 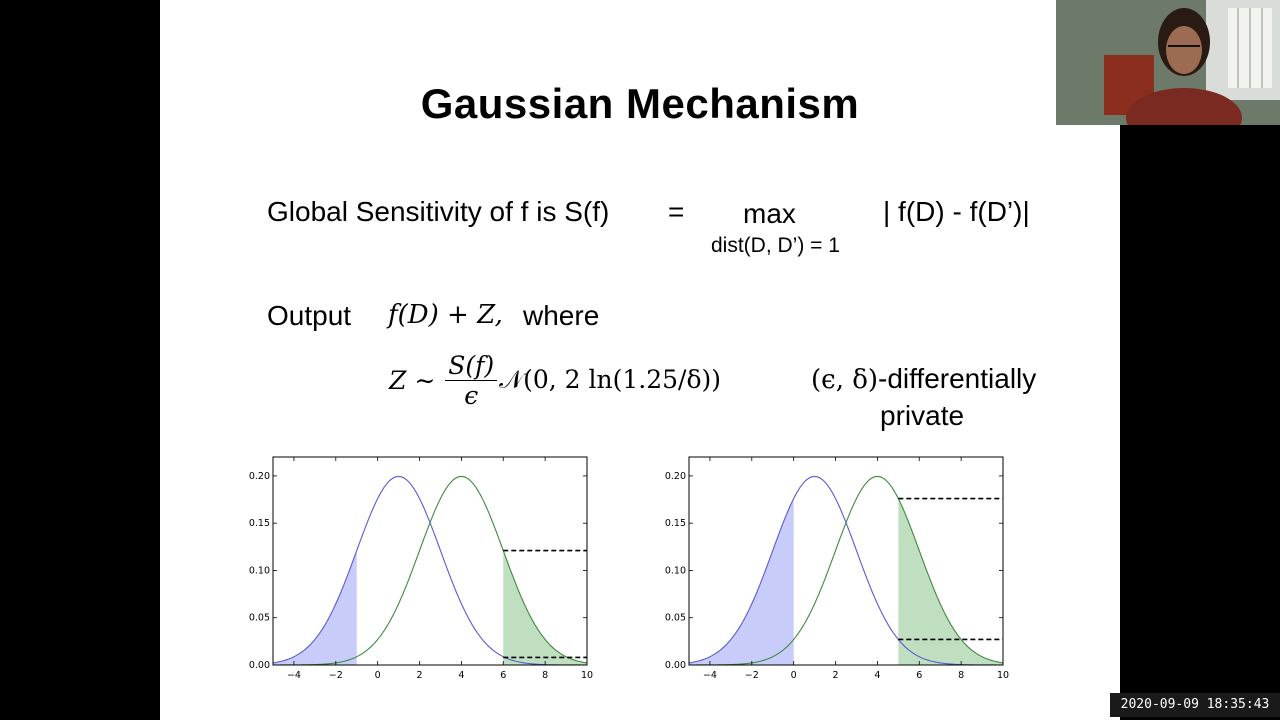 What do you see at coordinates (445, 315) in the screenshot?
I see `output-expression: f(D) + Z,` at bounding box center [445, 315].